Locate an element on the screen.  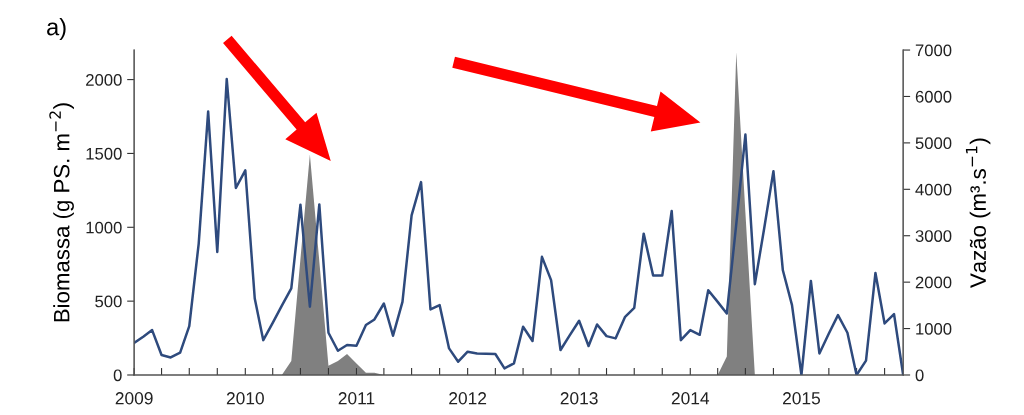
y2-tick-label: 5000 is located at coordinates (933, 143).